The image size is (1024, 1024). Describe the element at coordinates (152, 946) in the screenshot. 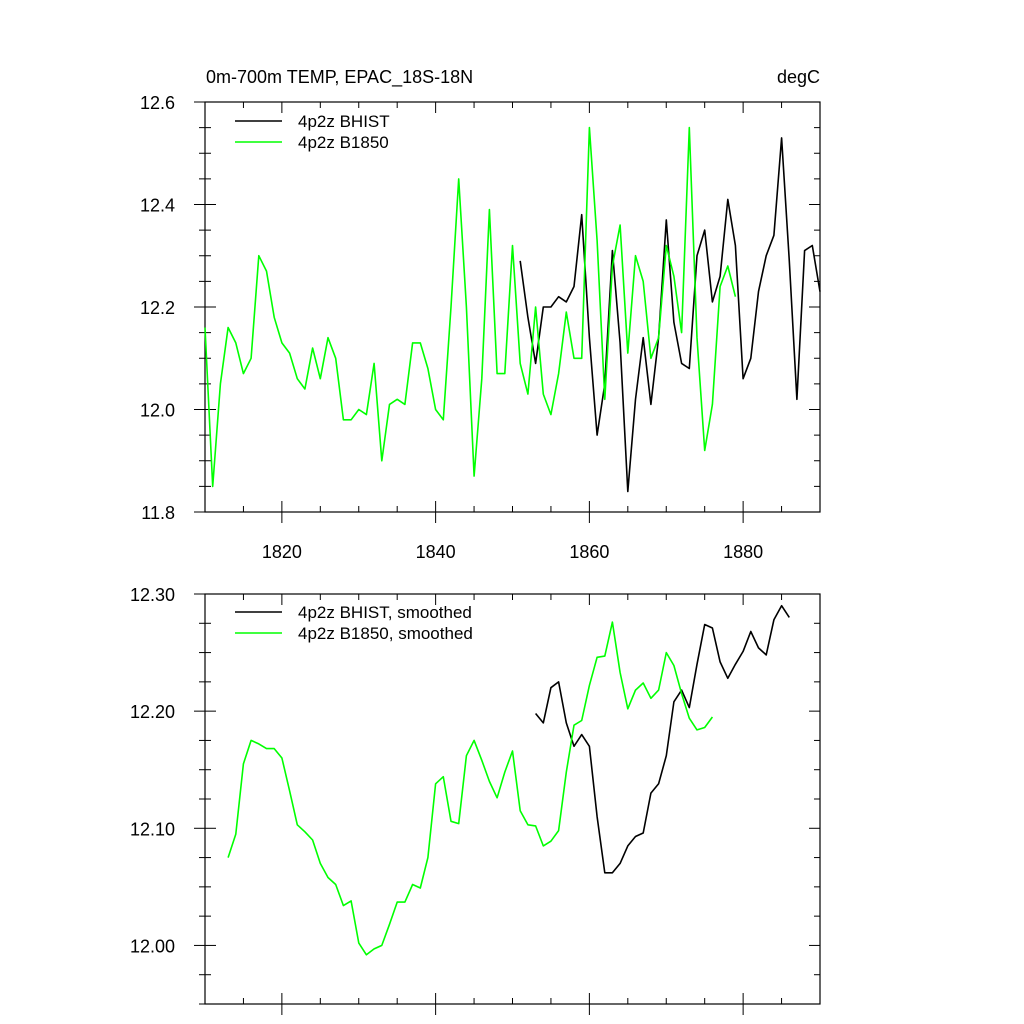

I see `y-tick-label: 12.00` at that location.